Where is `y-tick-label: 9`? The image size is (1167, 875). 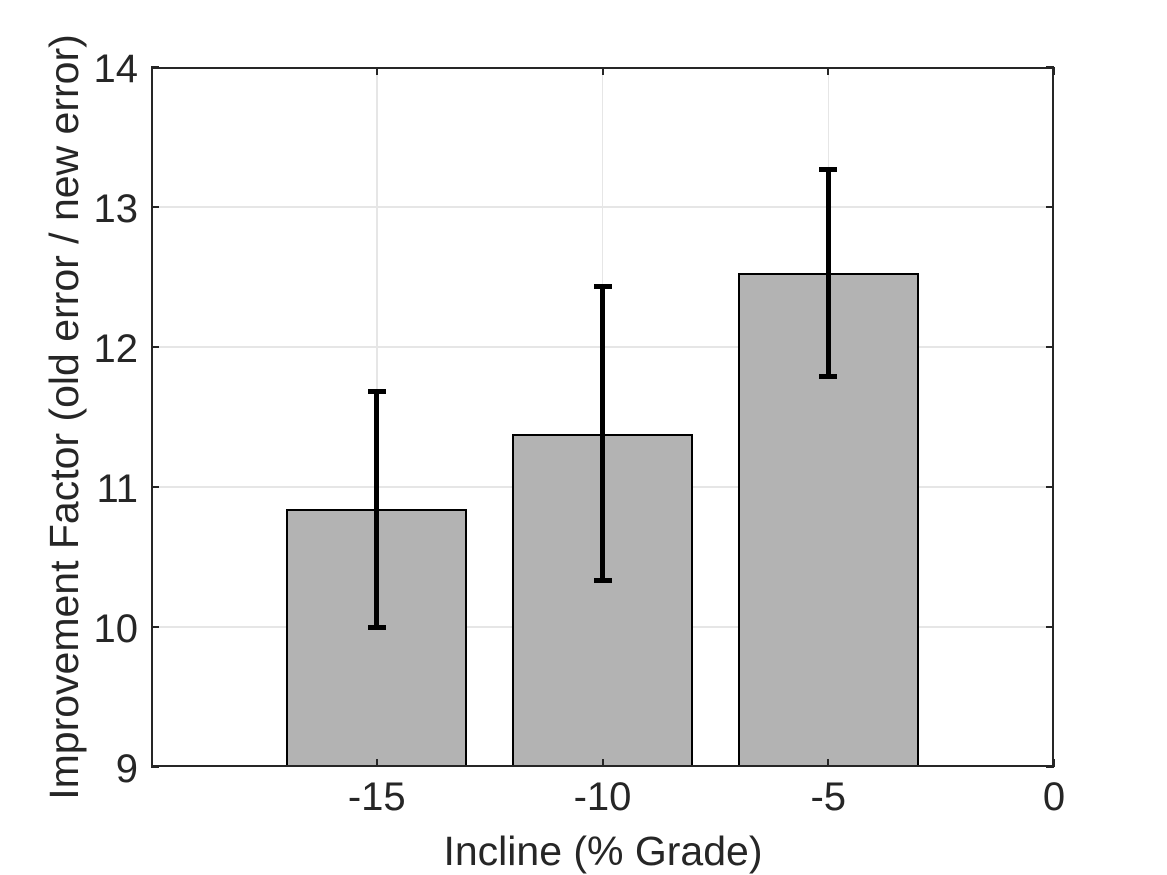
y-tick-label: 9 is located at coordinates (126, 769).